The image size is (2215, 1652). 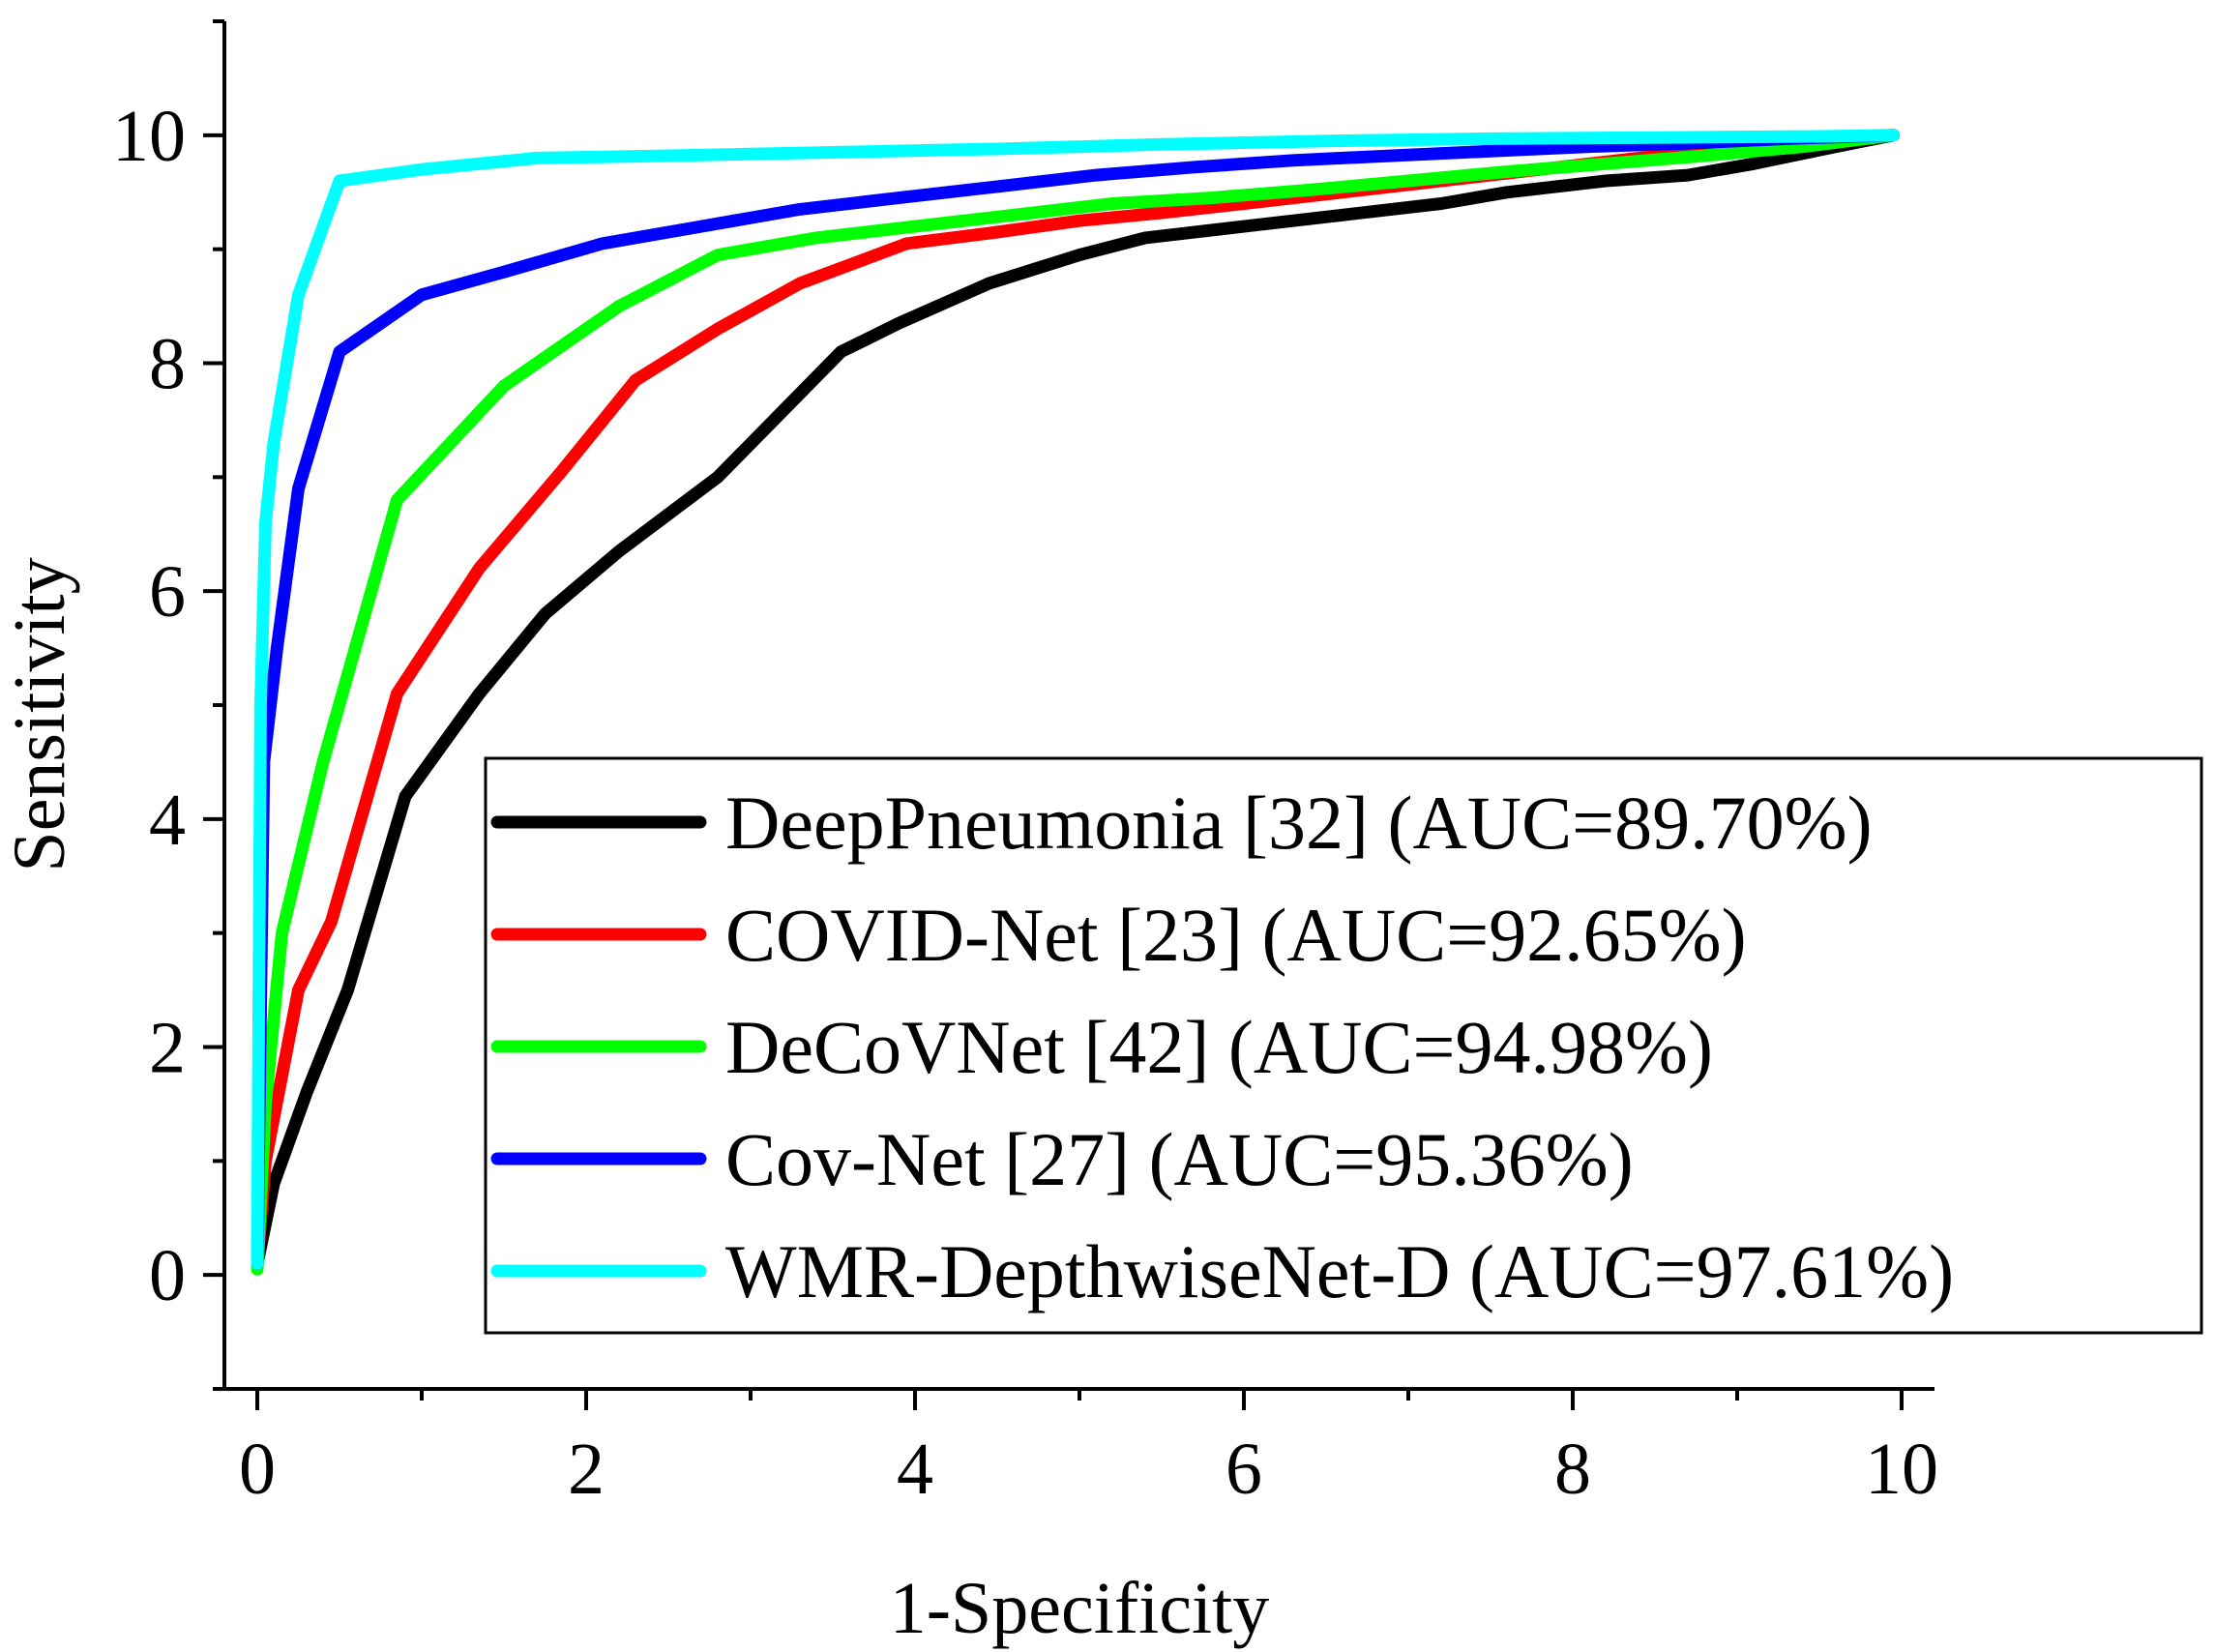 I want to click on y-tick-label: 6, so click(x=167, y=592).